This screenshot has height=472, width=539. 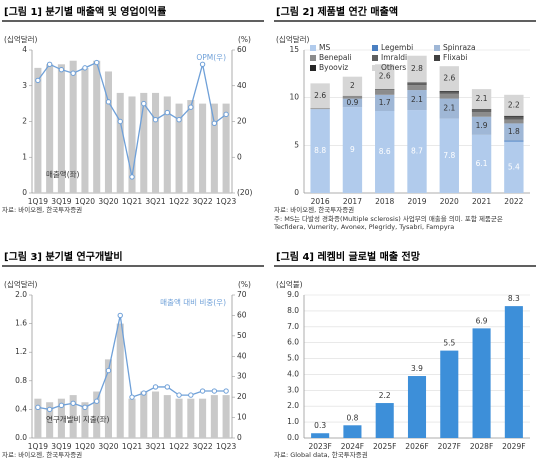 I want to click on legend-label: MS, so click(x=324, y=47).